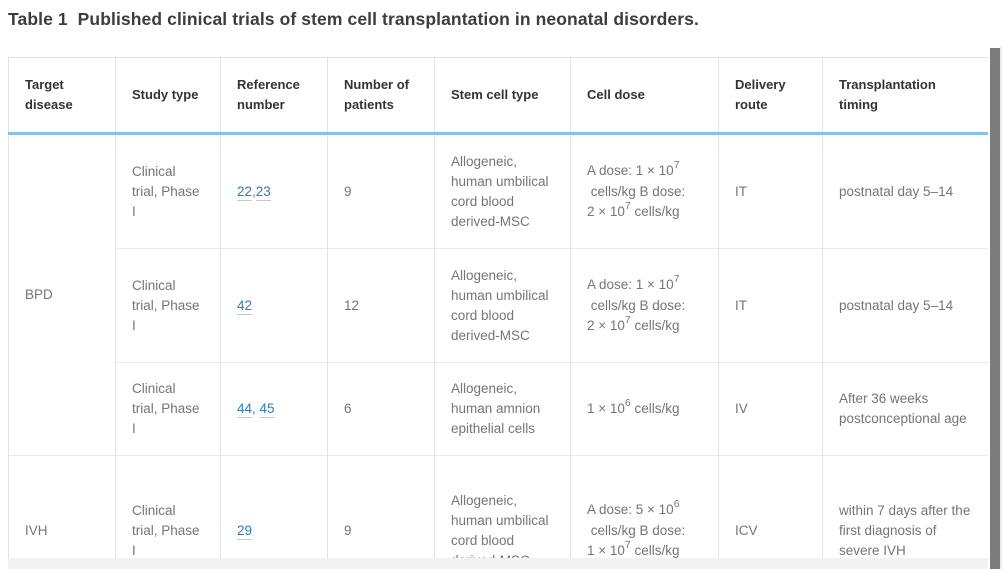 The height and width of the screenshot is (569, 1002). What do you see at coordinates (1001, 307) in the screenshot?
I see `vertical-scrollbar-track` at bounding box center [1001, 307].